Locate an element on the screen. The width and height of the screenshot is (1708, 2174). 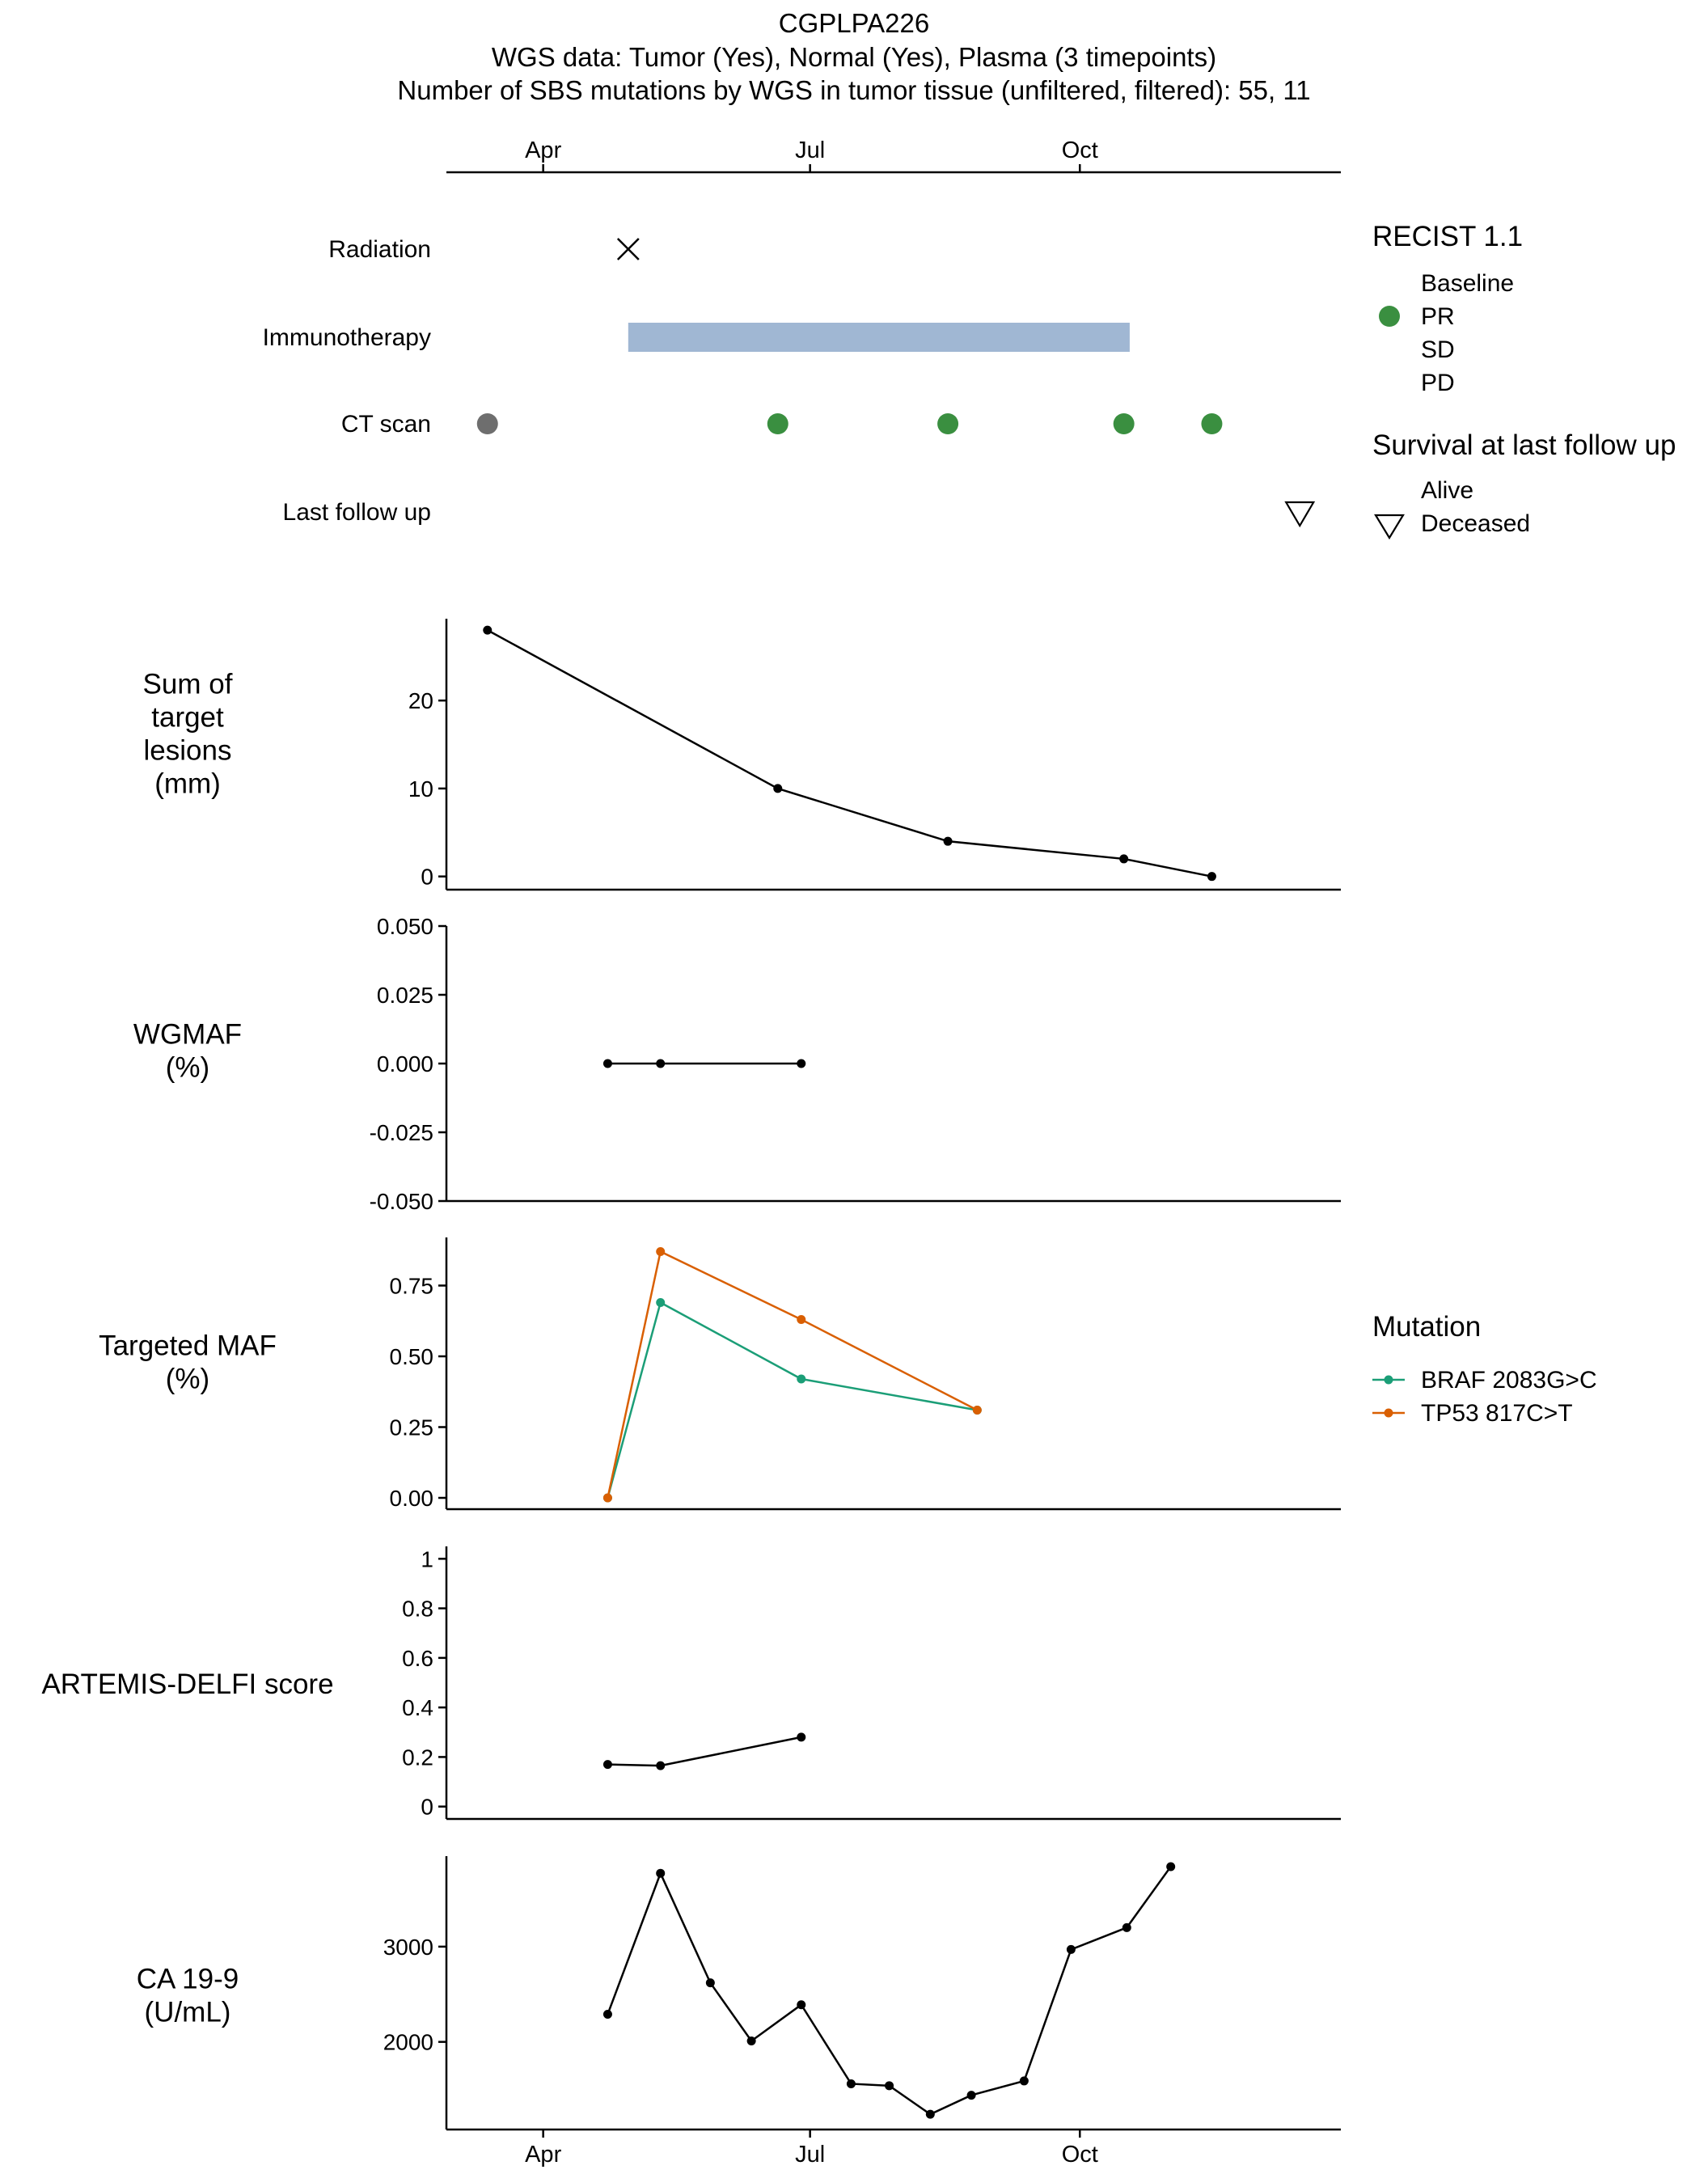
y-tick-label: 3000 is located at coordinates (408, 1947).